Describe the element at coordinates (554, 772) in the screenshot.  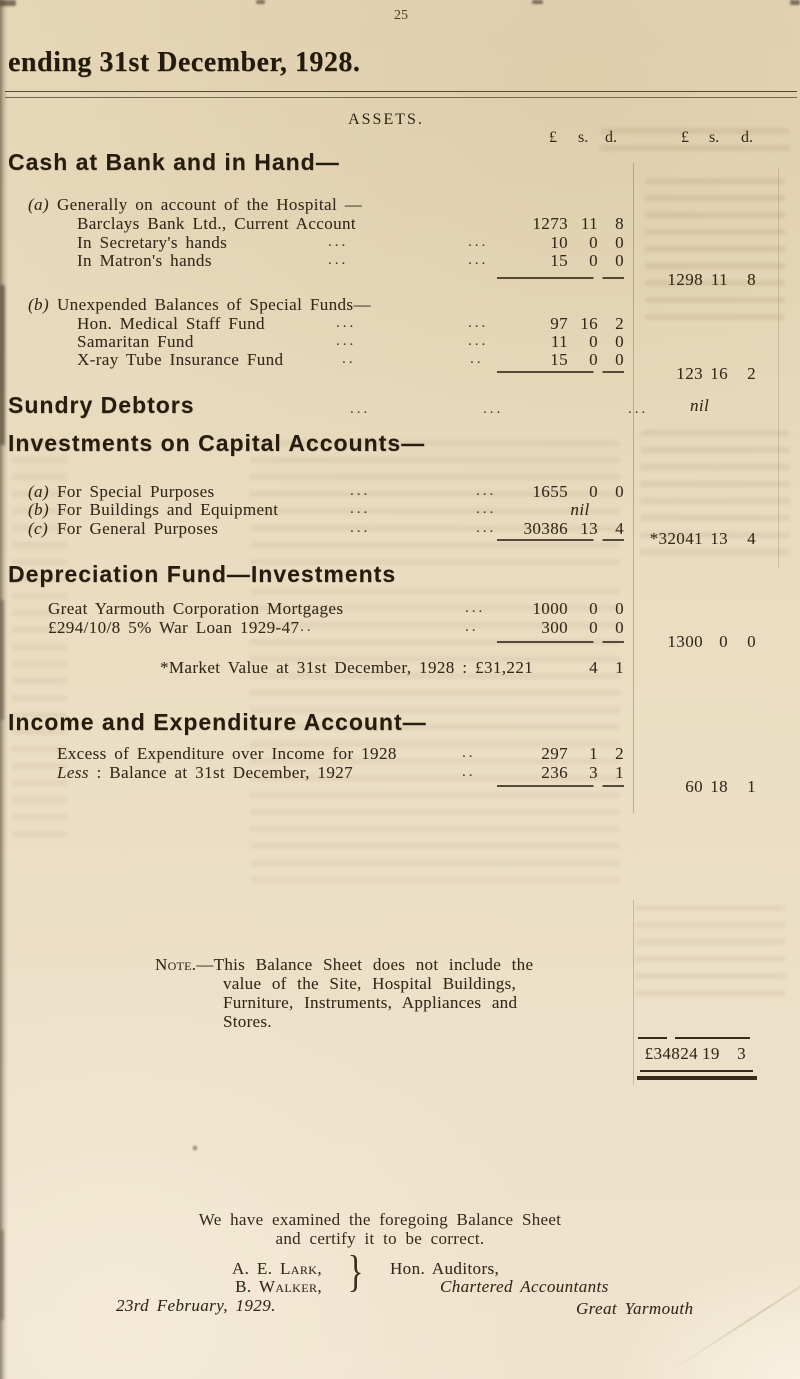
I see `row-pounds: 236` at that location.